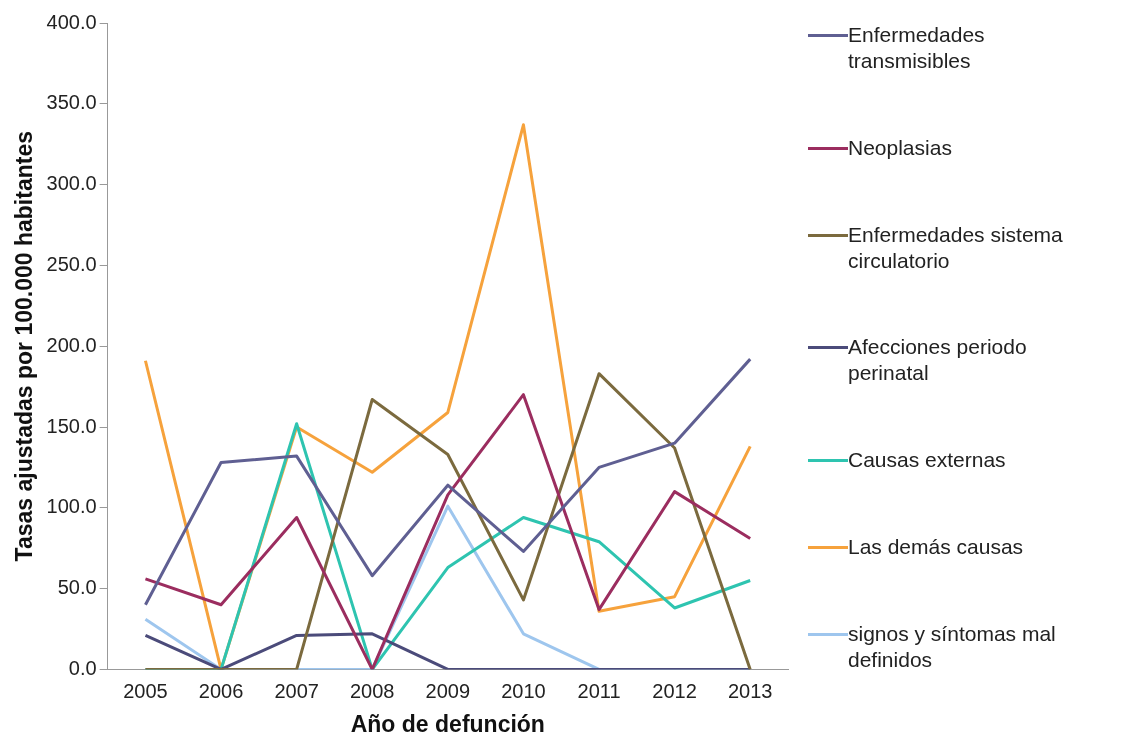  What do you see at coordinates (145, 690) in the screenshot?
I see `x-tick-label: 2005` at bounding box center [145, 690].